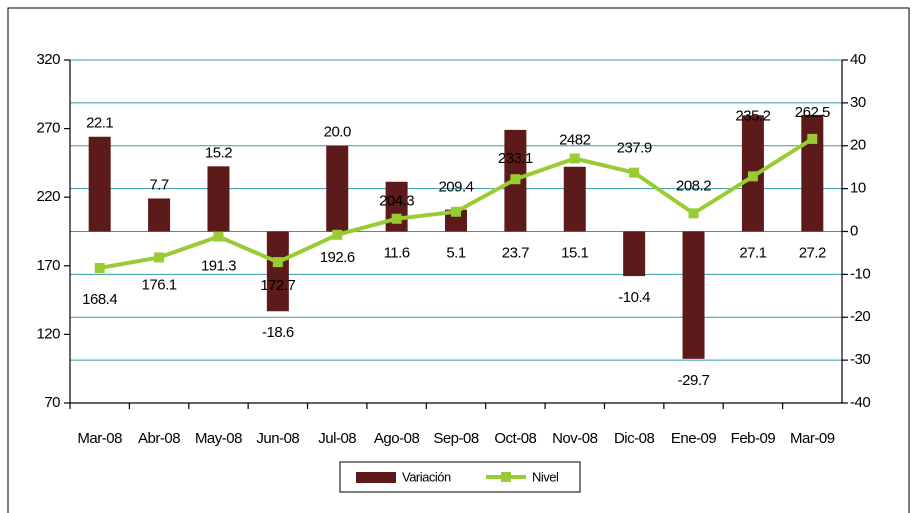 Image resolution: width=917 pixels, height=513 pixels. I want to click on y2-tick-label: -10, so click(860, 273).